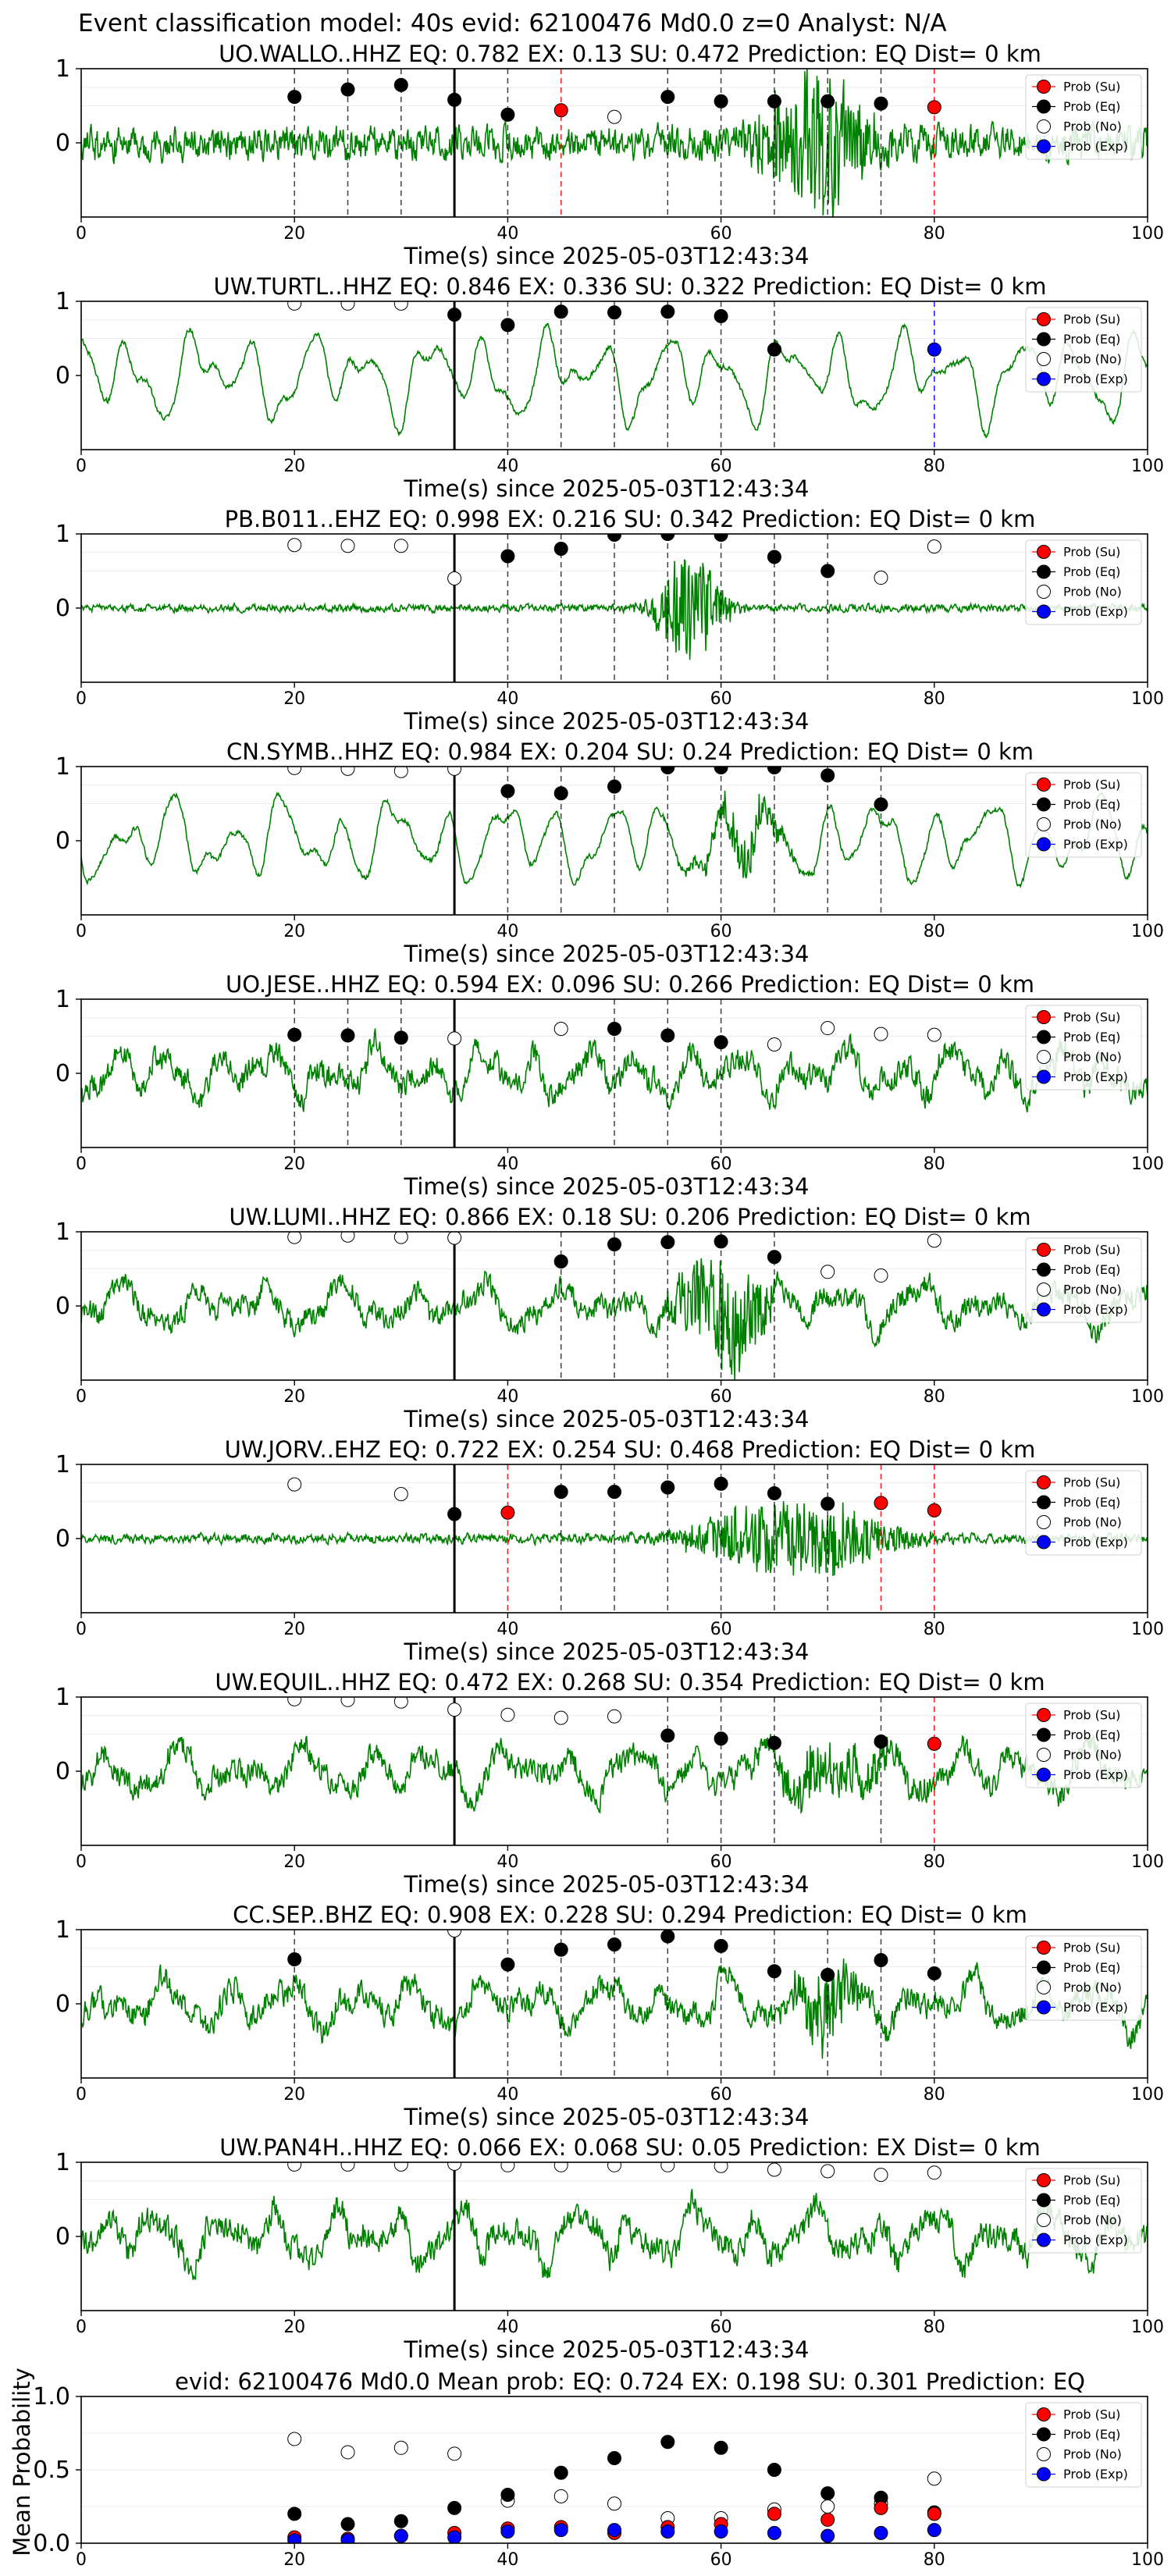 This screenshot has height=2576, width=1171. What do you see at coordinates (935, 1164) in the screenshot?
I see `x-tick-label: 80` at bounding box center [935, 1164].